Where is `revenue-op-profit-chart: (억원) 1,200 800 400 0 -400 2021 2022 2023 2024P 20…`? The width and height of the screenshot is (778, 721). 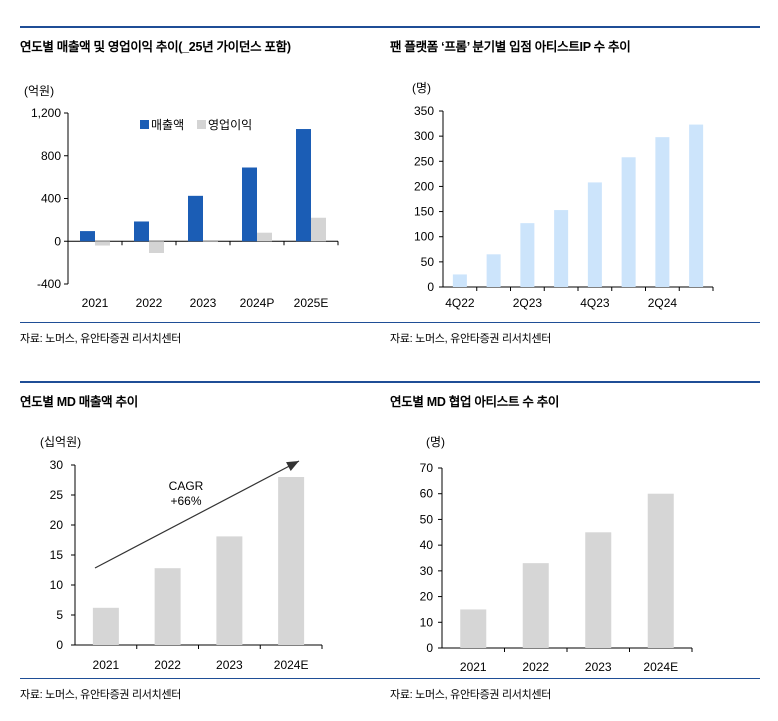
revenue-op-profit-chart: (억원) 1,200 800 400 0 -400 2021 2022 2023 2024P 20… is located at coordinates (181, 197).